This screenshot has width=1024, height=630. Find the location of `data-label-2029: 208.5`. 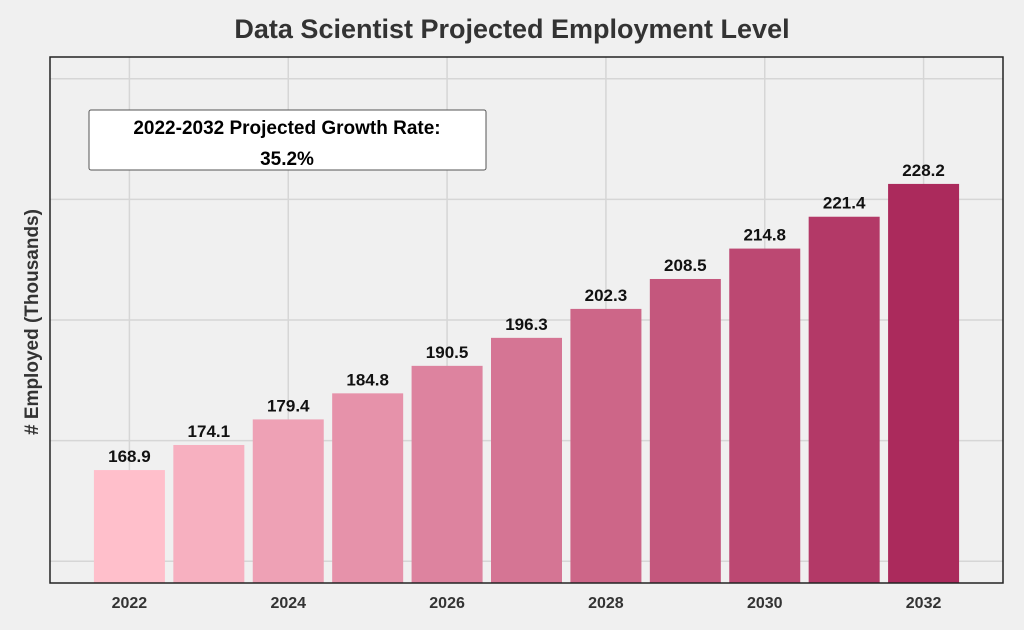

data-label-2029: 208.5 is located at coordinates (685, 265).